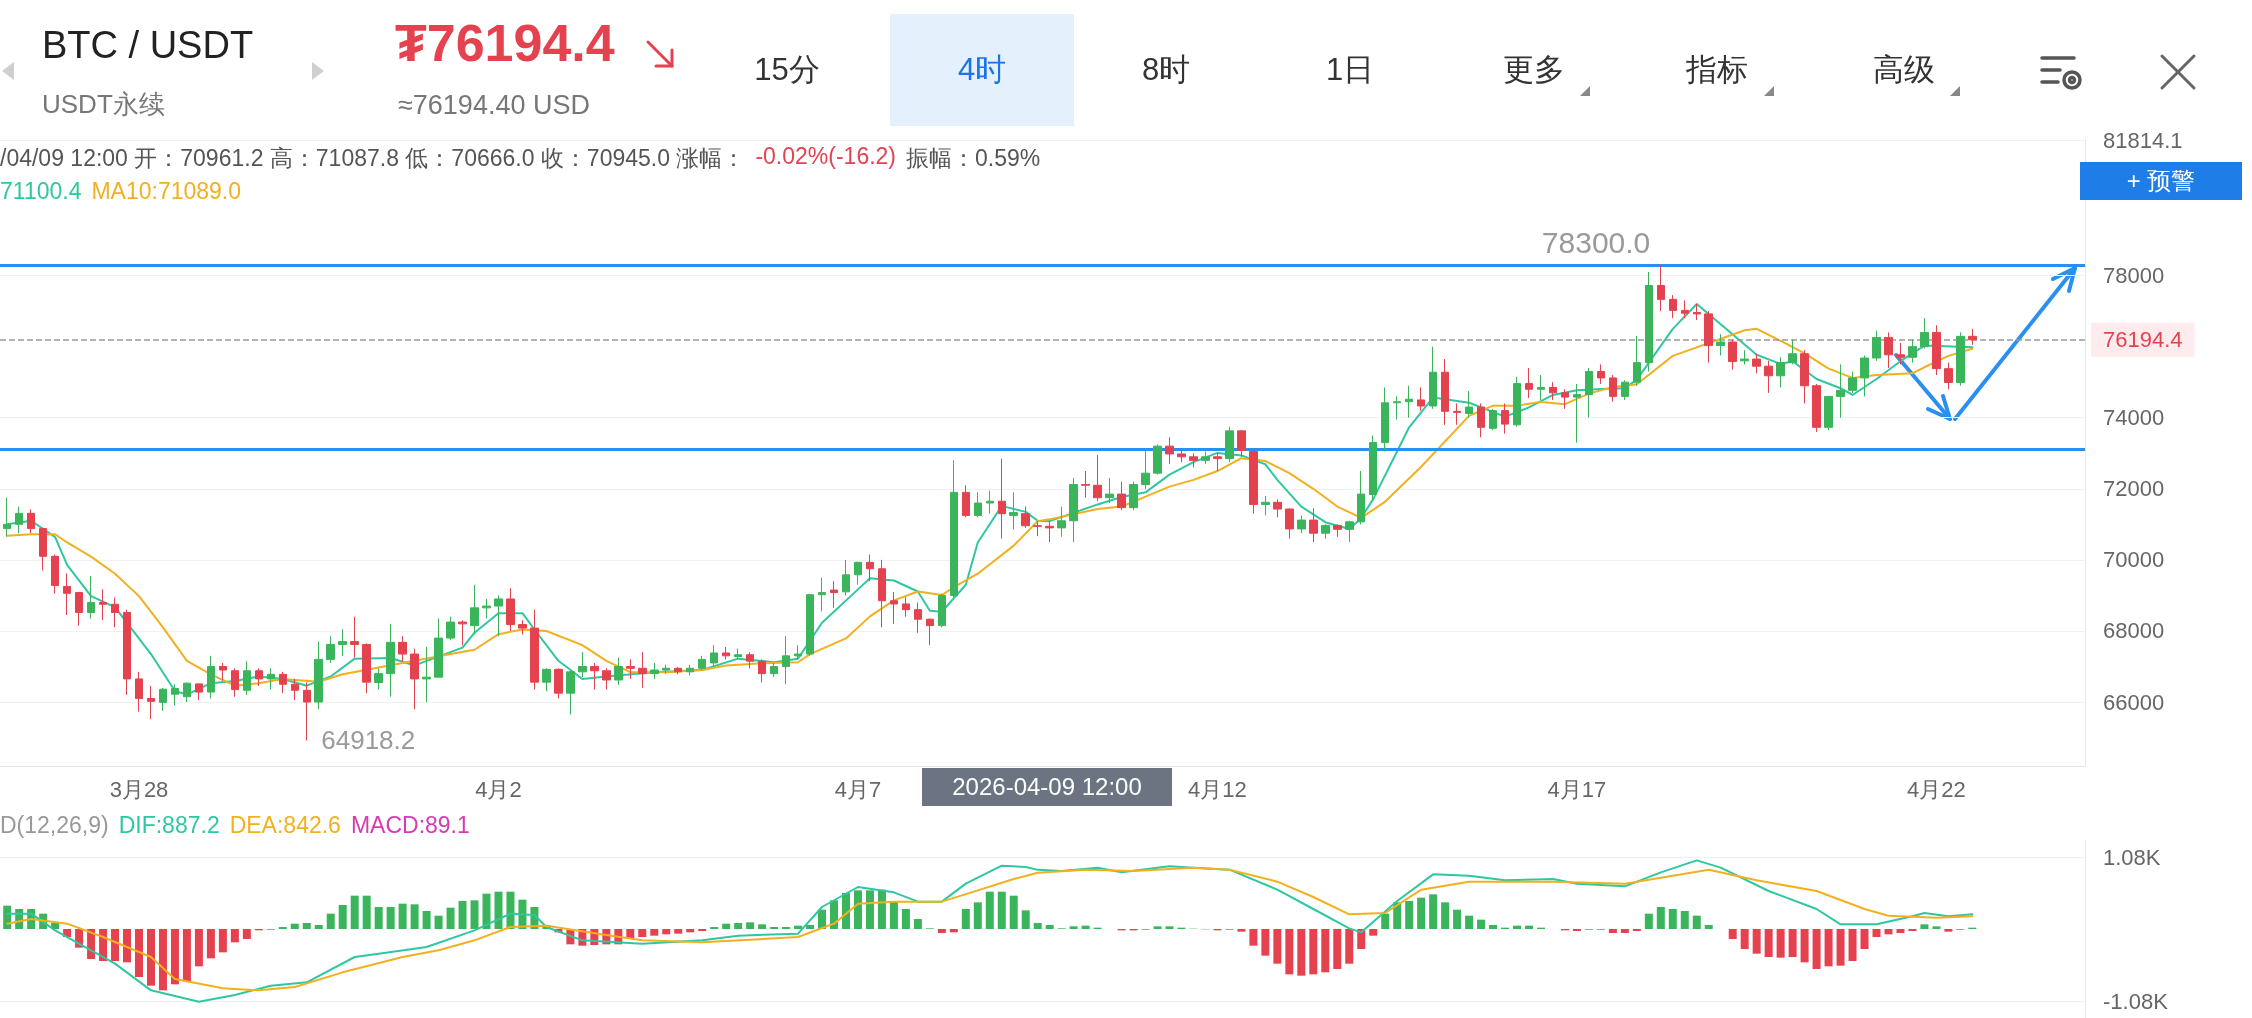 The image size is (2252, 1018). Describe the element at coordinates (1717, 70) in the screenshot. I see `text: 指标` at that location.